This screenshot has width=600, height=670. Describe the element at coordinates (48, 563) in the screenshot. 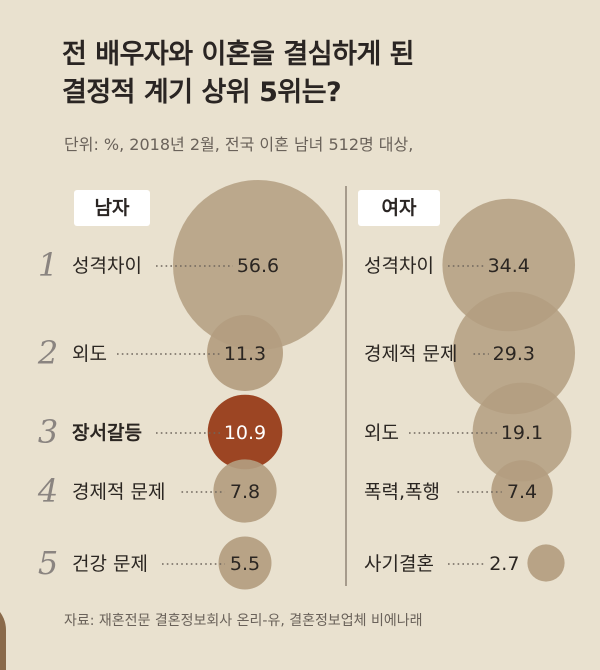

I see `rank-5: 5` at that location.